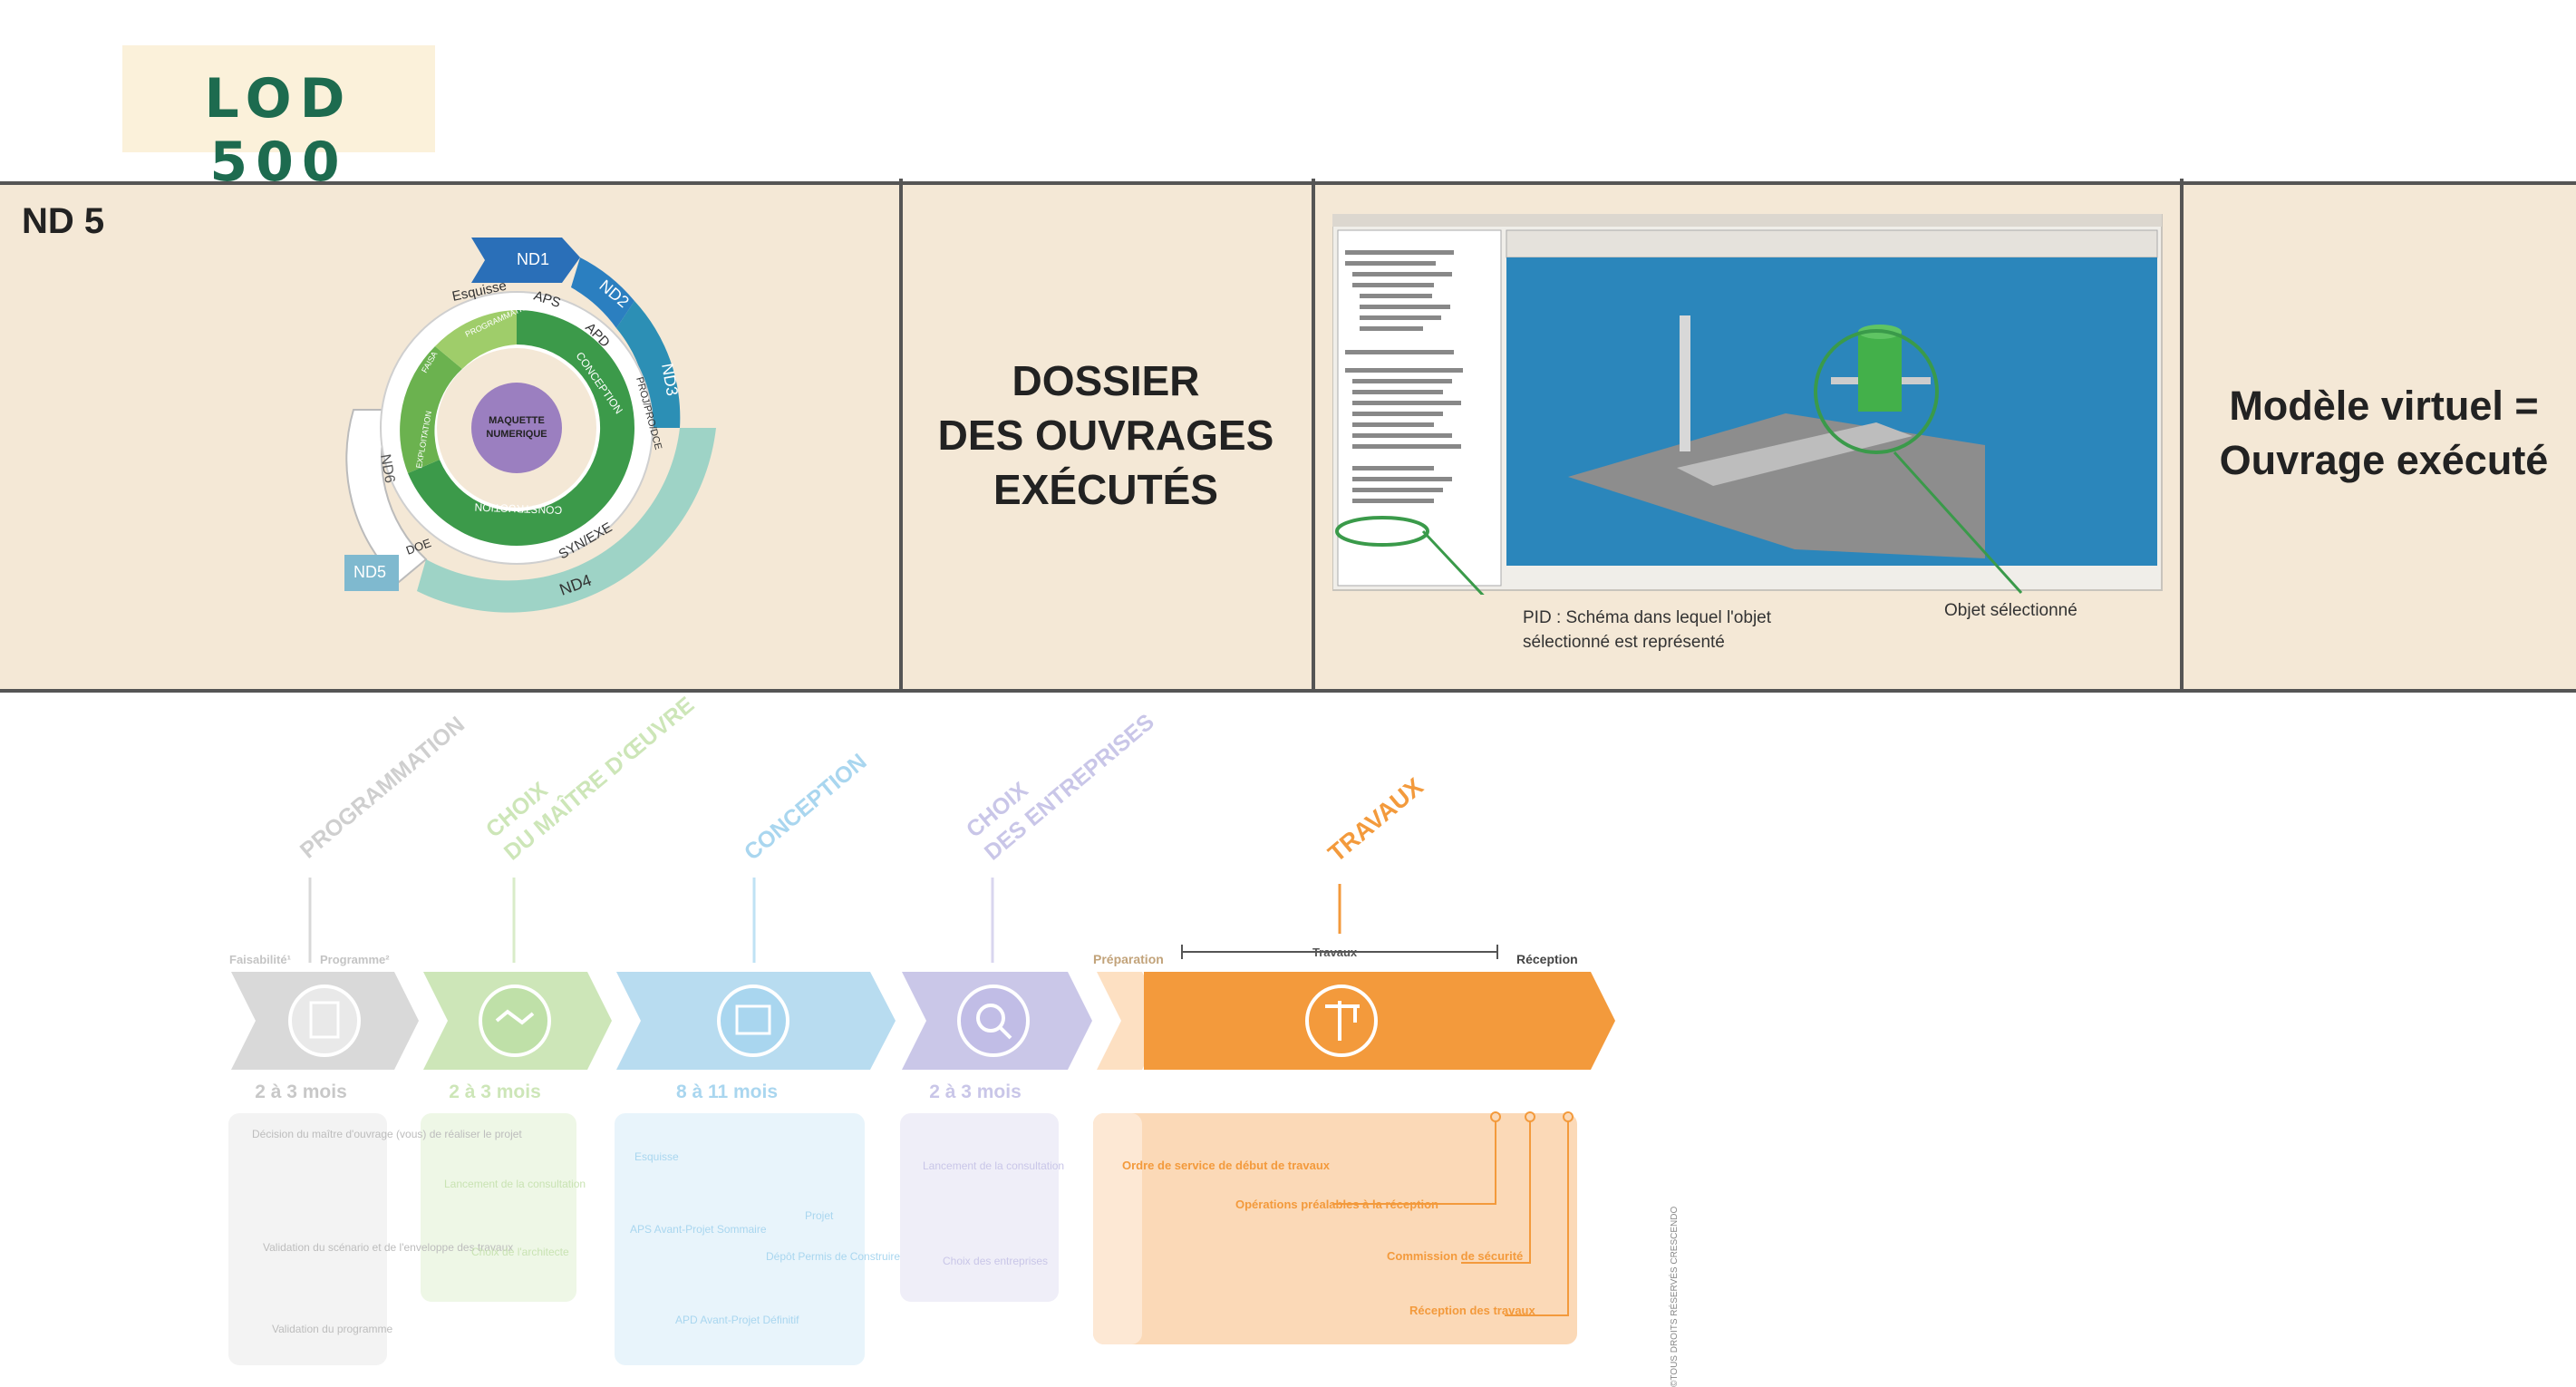 The width and height of the screenshot is (2576, 1387). Describe the element at coordinates (975, 1091) in the screenshot. I see `duration-choix-entreprises: 2 à 3 mois` at that location.